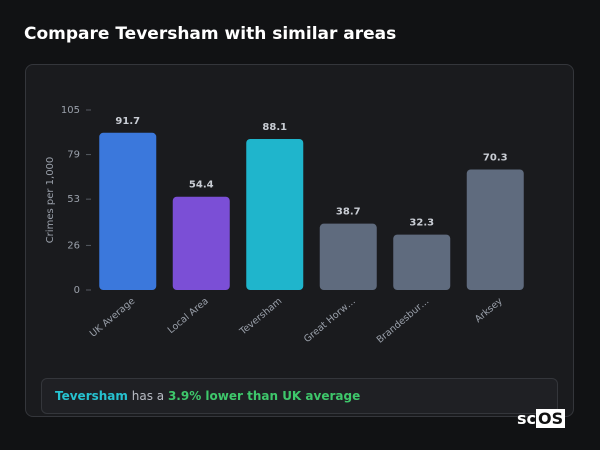 The height and width of the screenshot is (450, 600). I want to click on value-label: 88.1, so click(274, 127).